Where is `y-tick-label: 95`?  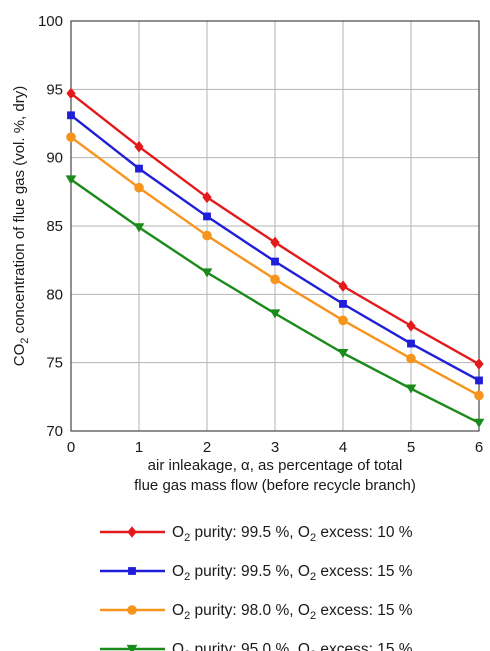
y-tick-label: 95 is located at coordinates (54, 89).